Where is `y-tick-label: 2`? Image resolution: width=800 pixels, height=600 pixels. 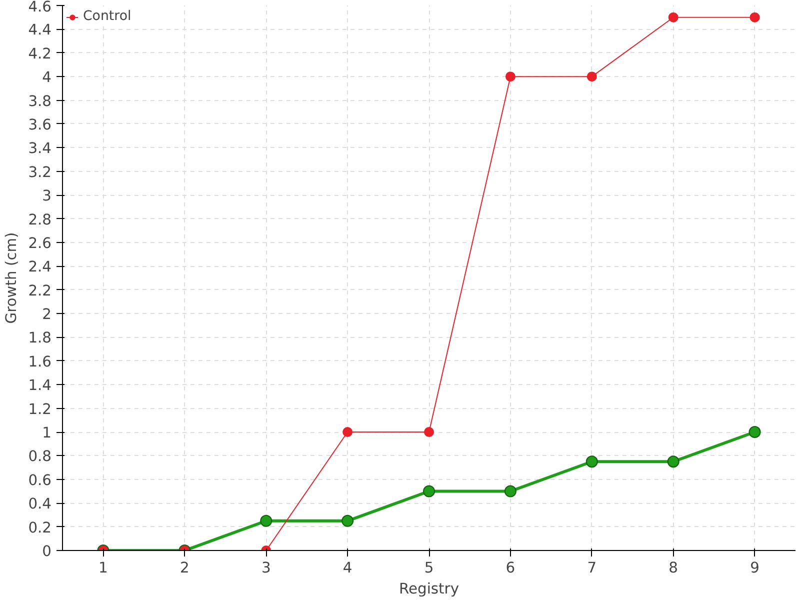 y-tick-label: 2 is located at coordinates (47, 315).